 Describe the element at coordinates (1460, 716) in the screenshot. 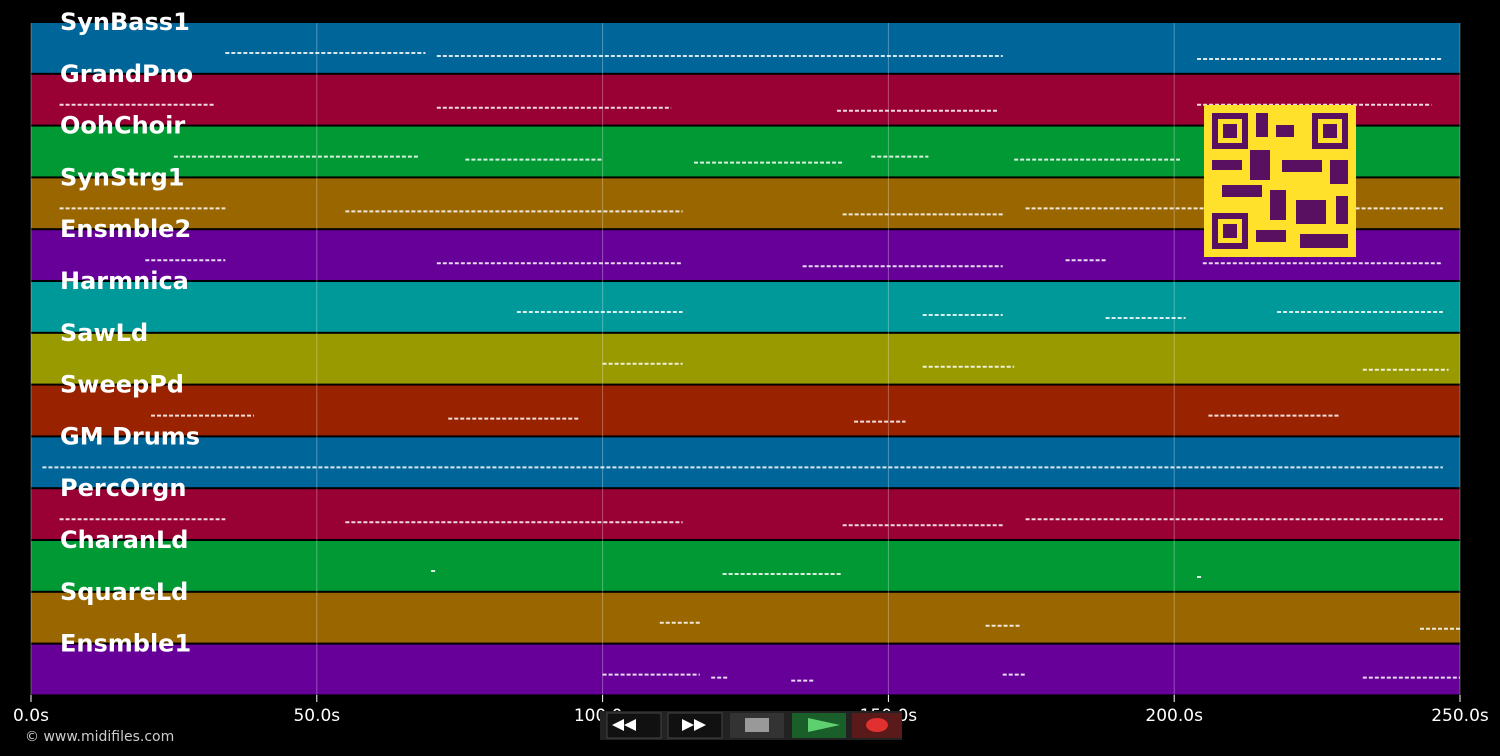

I see `x-tick-label: 250.0s` at that location.